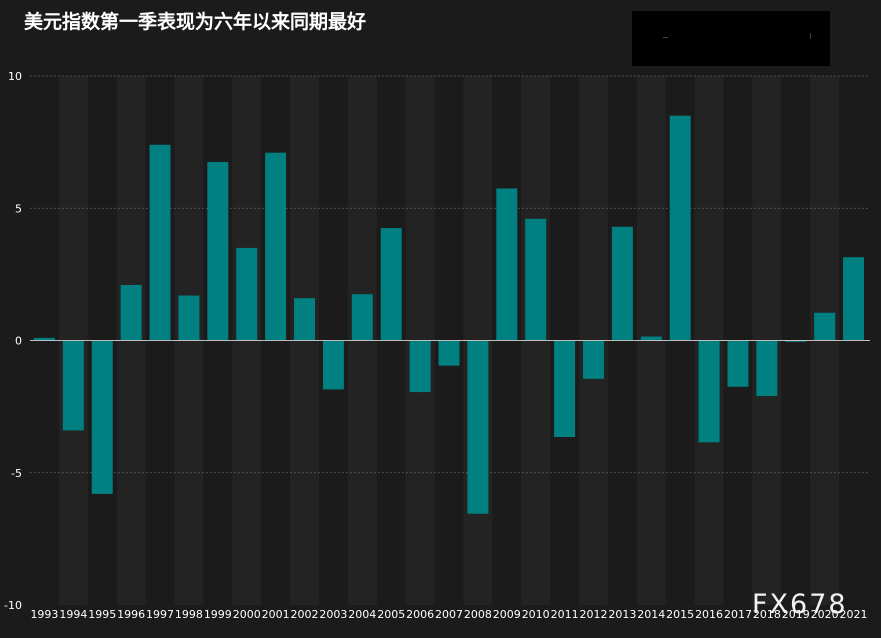  Describe the element at coordinates (854, 614) in the screenshot. I see `x-tick-label: 2021` at that location.